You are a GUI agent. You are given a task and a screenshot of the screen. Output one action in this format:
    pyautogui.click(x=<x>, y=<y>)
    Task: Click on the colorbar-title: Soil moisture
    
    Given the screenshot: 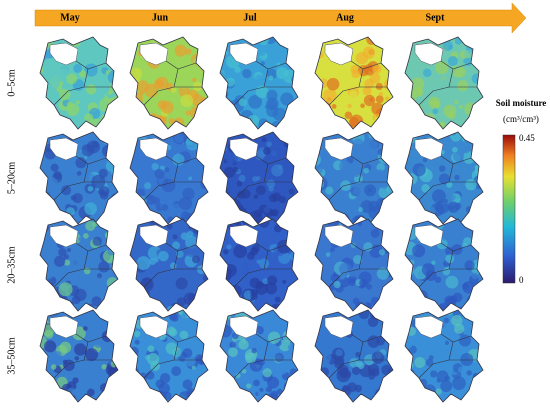 What is the action you would take?
    pyautogui.click(x=521, y=103)
    